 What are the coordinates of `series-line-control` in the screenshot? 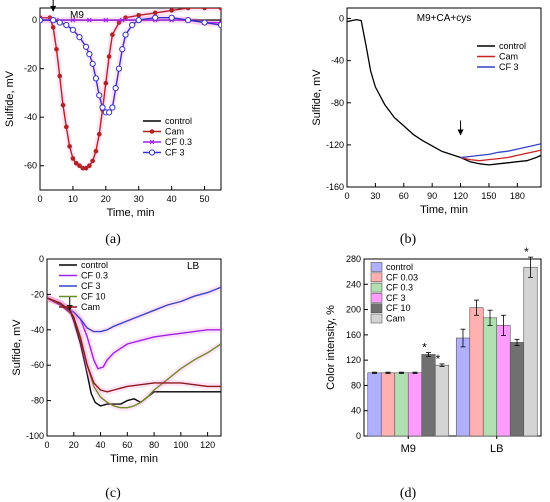 It's located at (444, 92).